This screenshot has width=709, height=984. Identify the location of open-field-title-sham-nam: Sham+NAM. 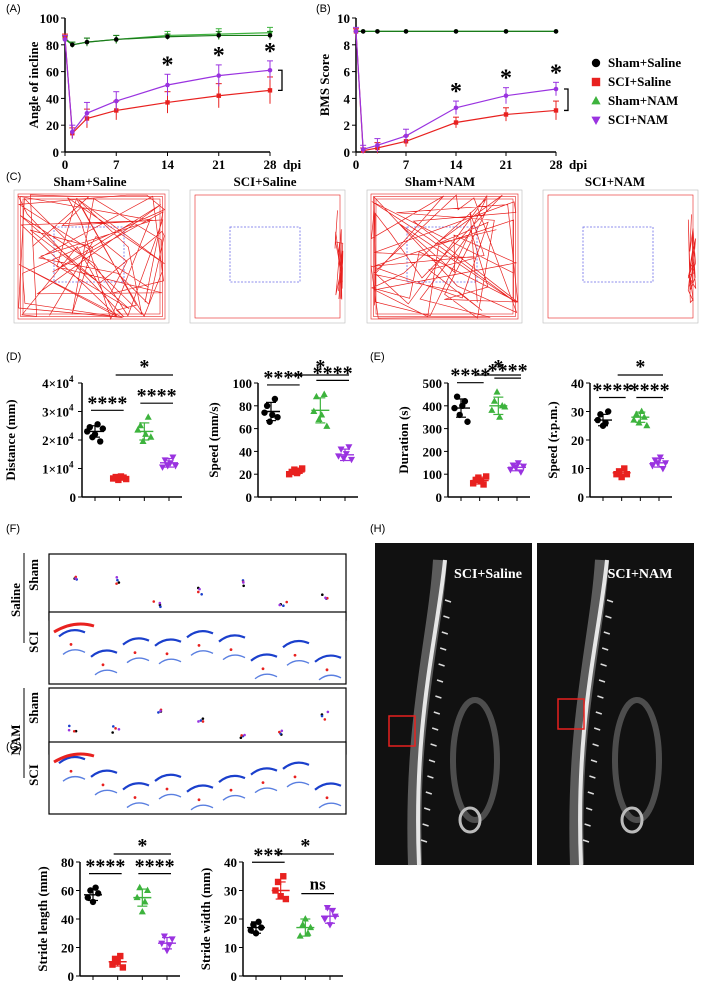
(440, 181).